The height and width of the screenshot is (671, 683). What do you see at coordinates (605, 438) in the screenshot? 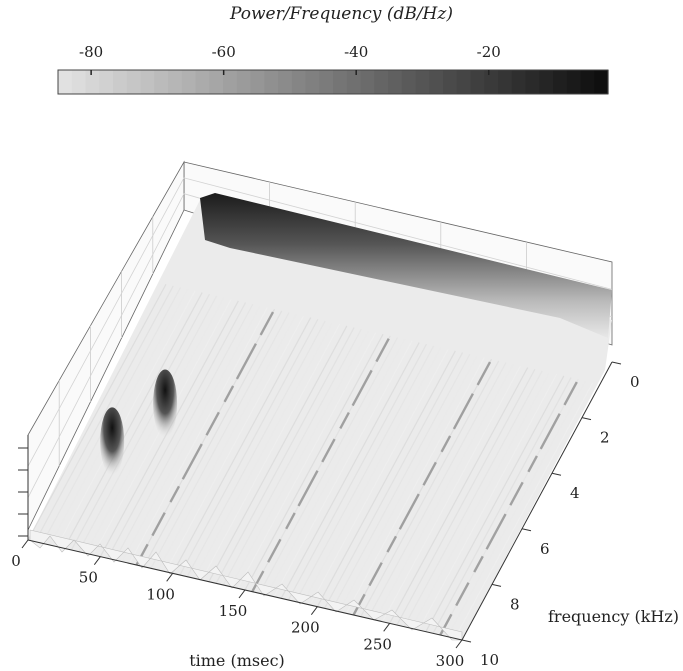
I see `freq-tick-label: 2` at bounding box center [605, 438].